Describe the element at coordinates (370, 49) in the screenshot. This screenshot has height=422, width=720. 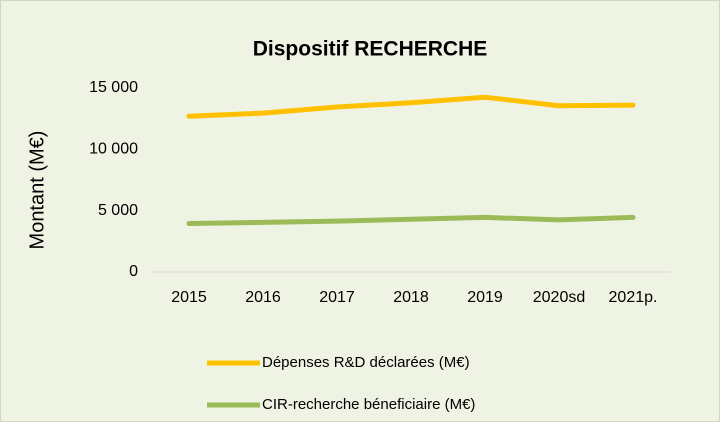
I see `chart-title: Dispositif RECHERCHE` at that location.